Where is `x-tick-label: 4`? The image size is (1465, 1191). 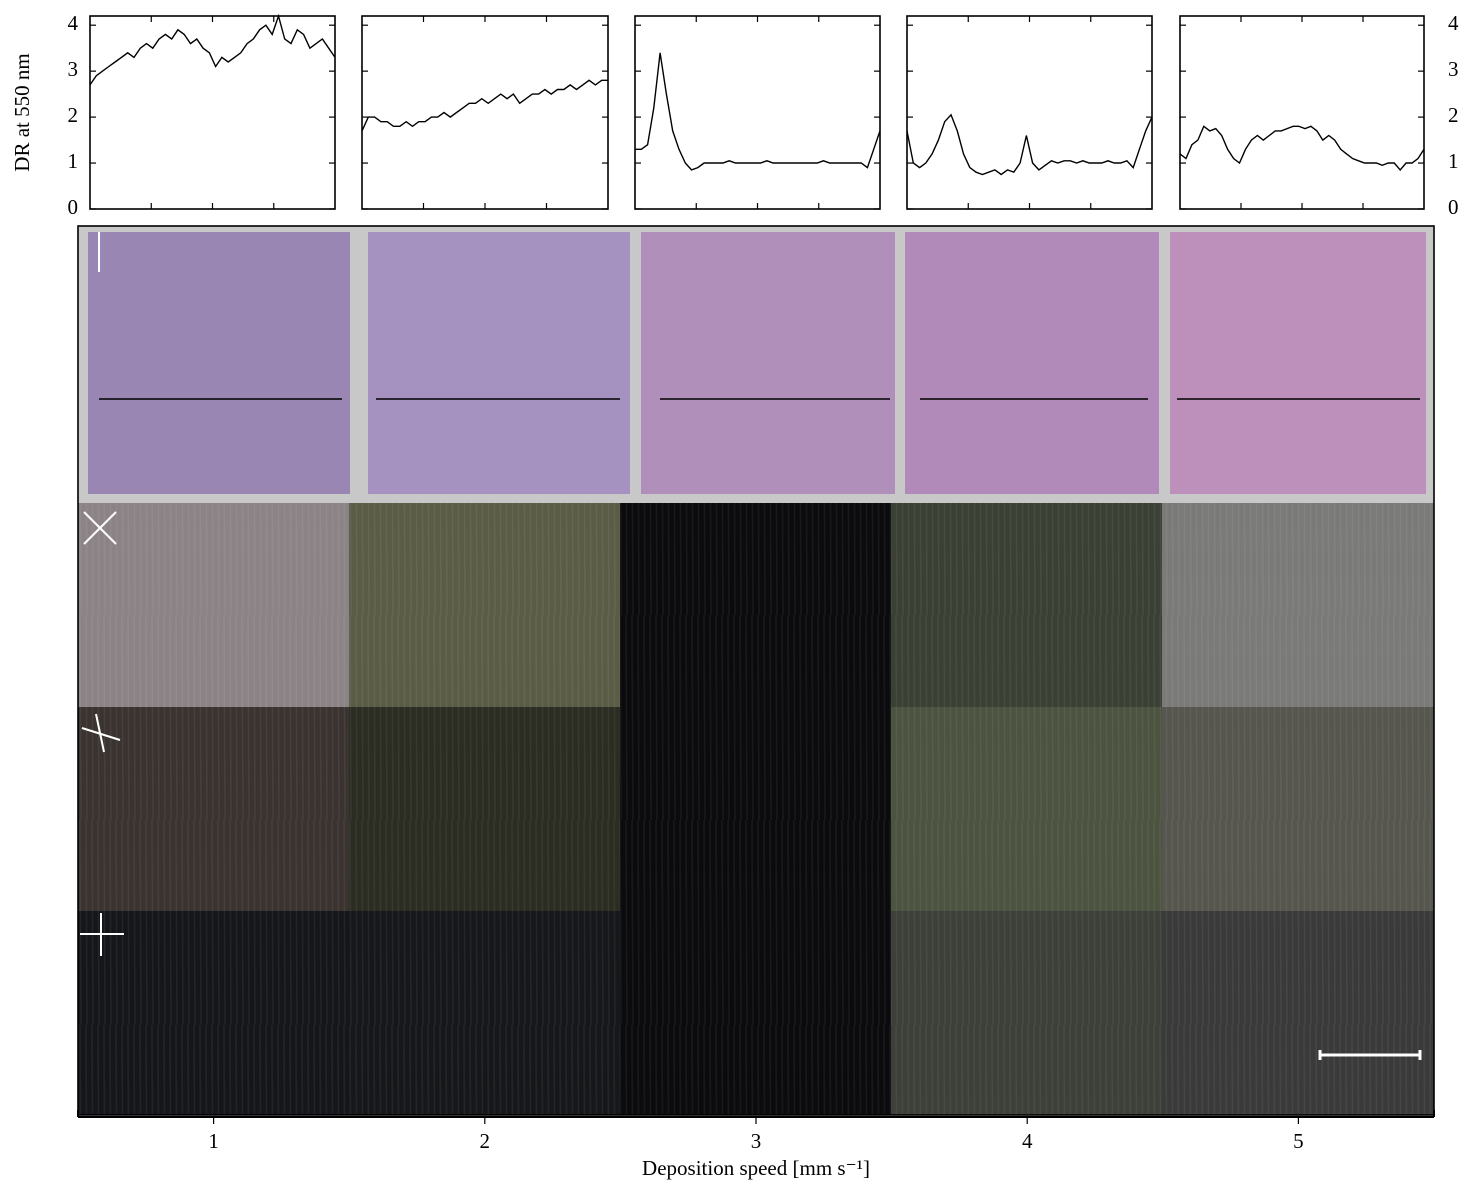
x-tick-label: 4 is located at coordinates (1027, 1141).